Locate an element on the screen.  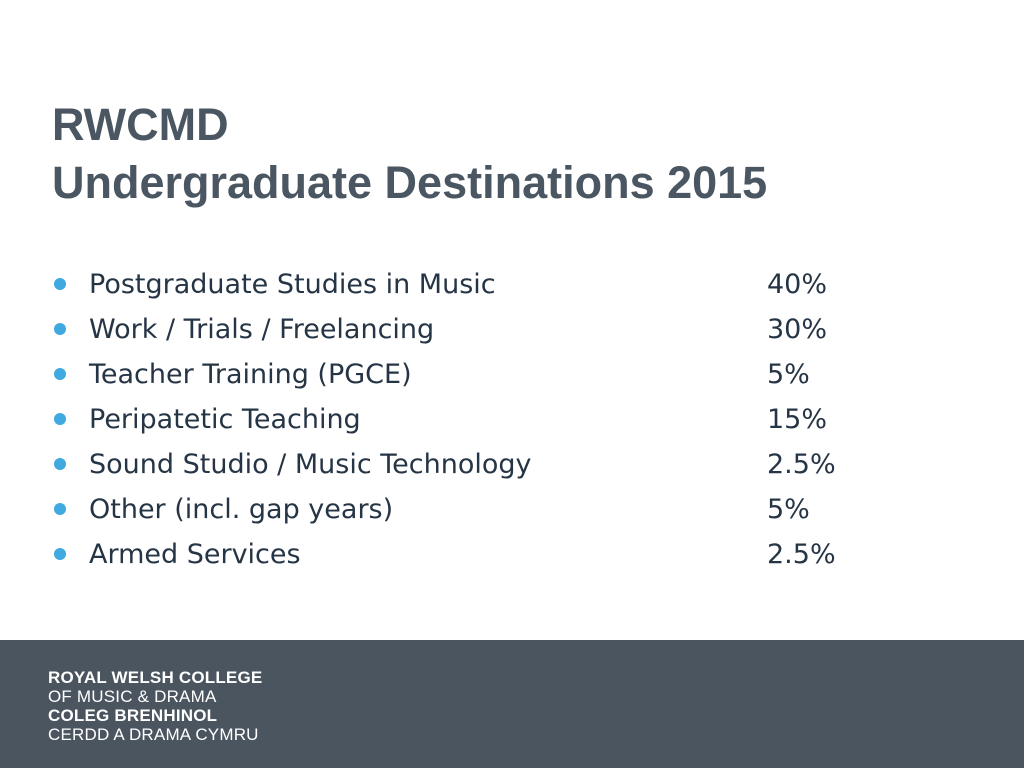
list-item: Sound Studio / Music Technology 2.5% is located at coordinates (502, 464).